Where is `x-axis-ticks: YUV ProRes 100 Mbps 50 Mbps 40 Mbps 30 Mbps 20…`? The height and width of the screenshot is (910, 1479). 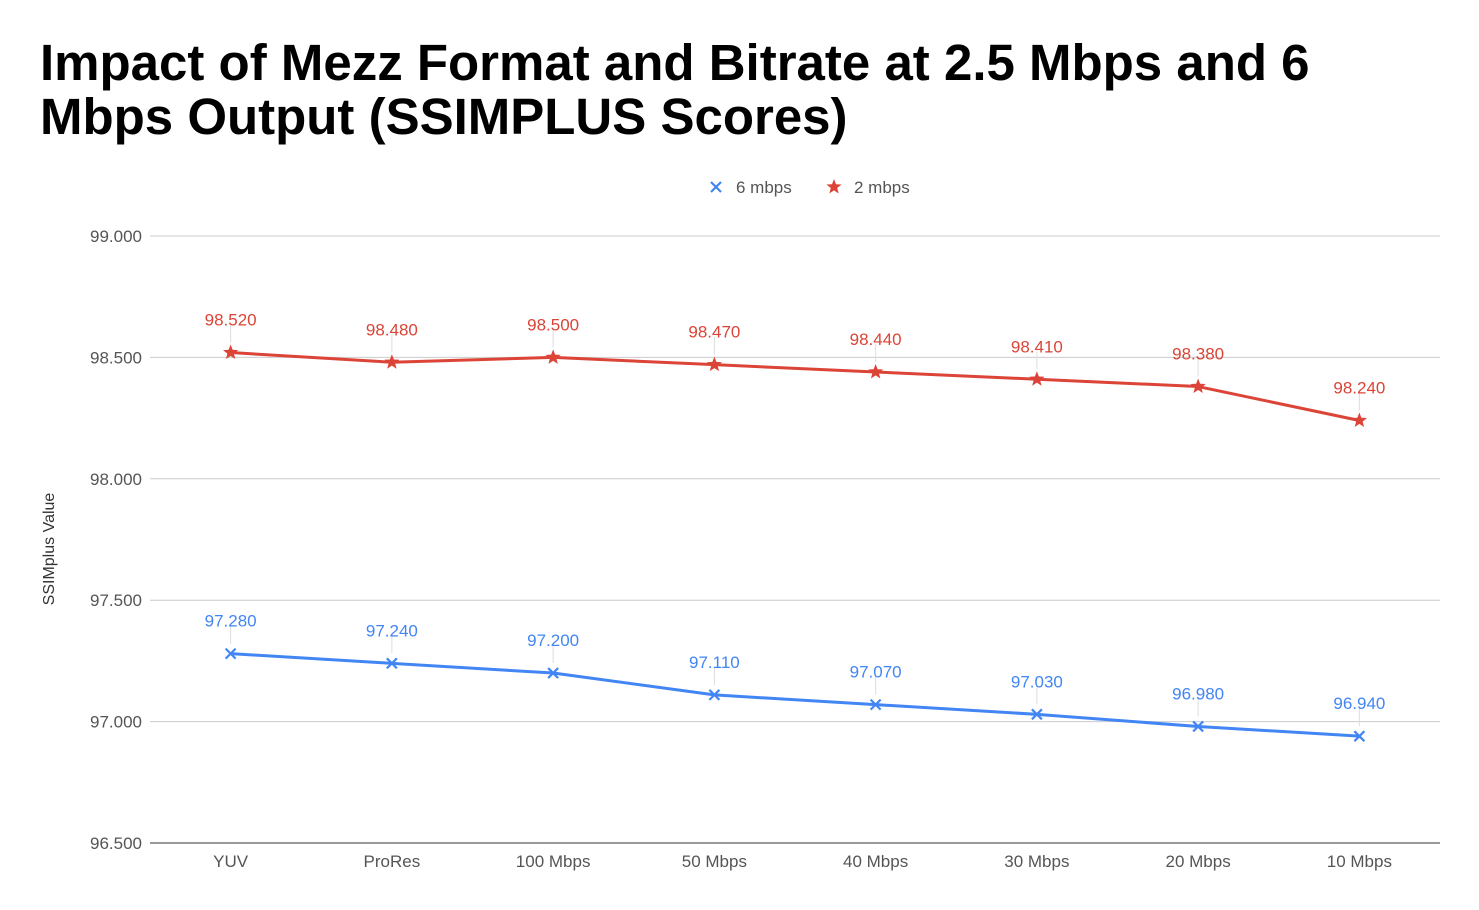
x-axis-ticks: YUV ProRes 100 Mbps 50 Mbps 40 Mbps 30 Mbps 20… is located at coordinates (802, 861).